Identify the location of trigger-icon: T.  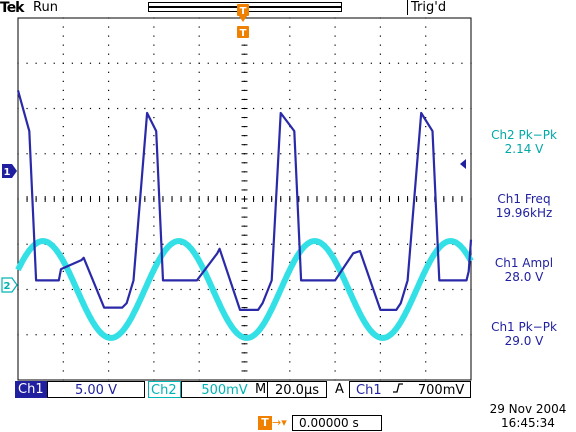
(265, 423).